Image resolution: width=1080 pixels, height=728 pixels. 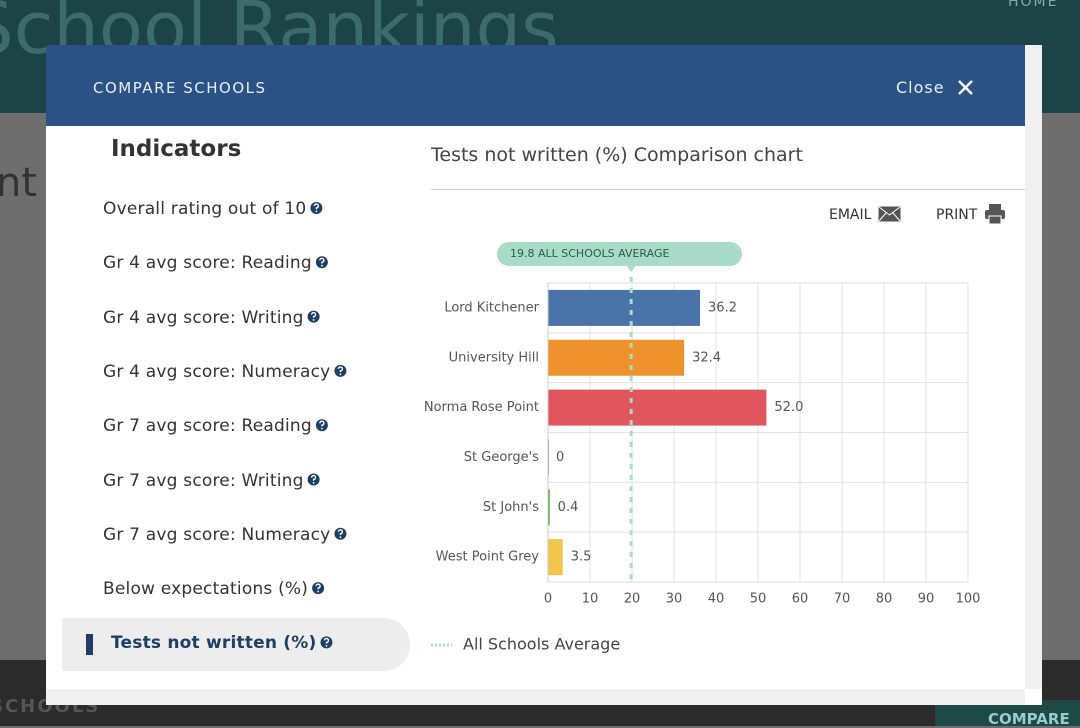 What do you see at coordinates (568, 507) in the screenshot?
I see `data-label: 0.4` at bounding box center [568, 507].